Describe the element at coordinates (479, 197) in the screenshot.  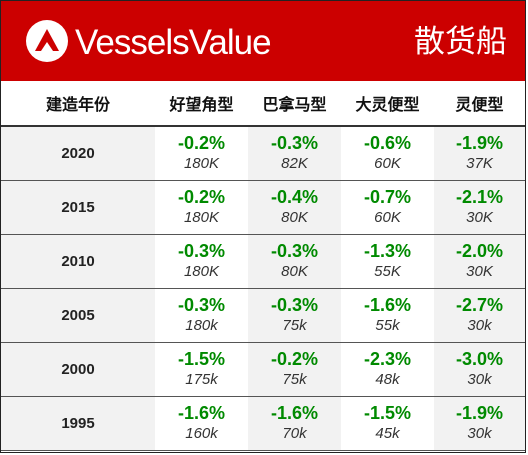
I see `value-change: -2.1%` at that location.